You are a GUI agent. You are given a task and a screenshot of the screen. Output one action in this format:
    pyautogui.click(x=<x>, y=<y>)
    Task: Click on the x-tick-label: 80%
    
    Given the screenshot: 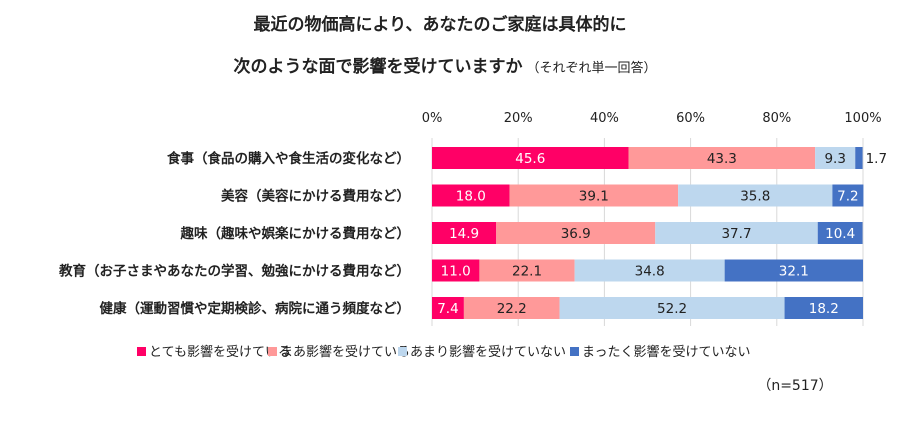 What is the action you would take?
    pyautogui.click(x=776, y=118)
    